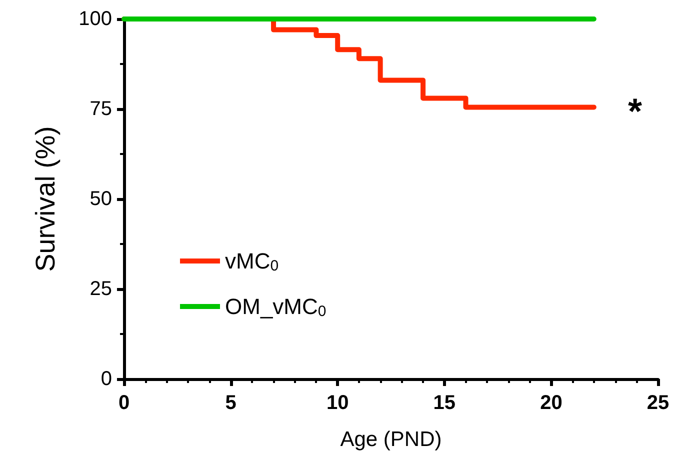 The width and height of the screenshot is (684, 471). Describe the element at coordinates (101, 109) in the screenshot. I see `y-tick-label: 75` at that location.